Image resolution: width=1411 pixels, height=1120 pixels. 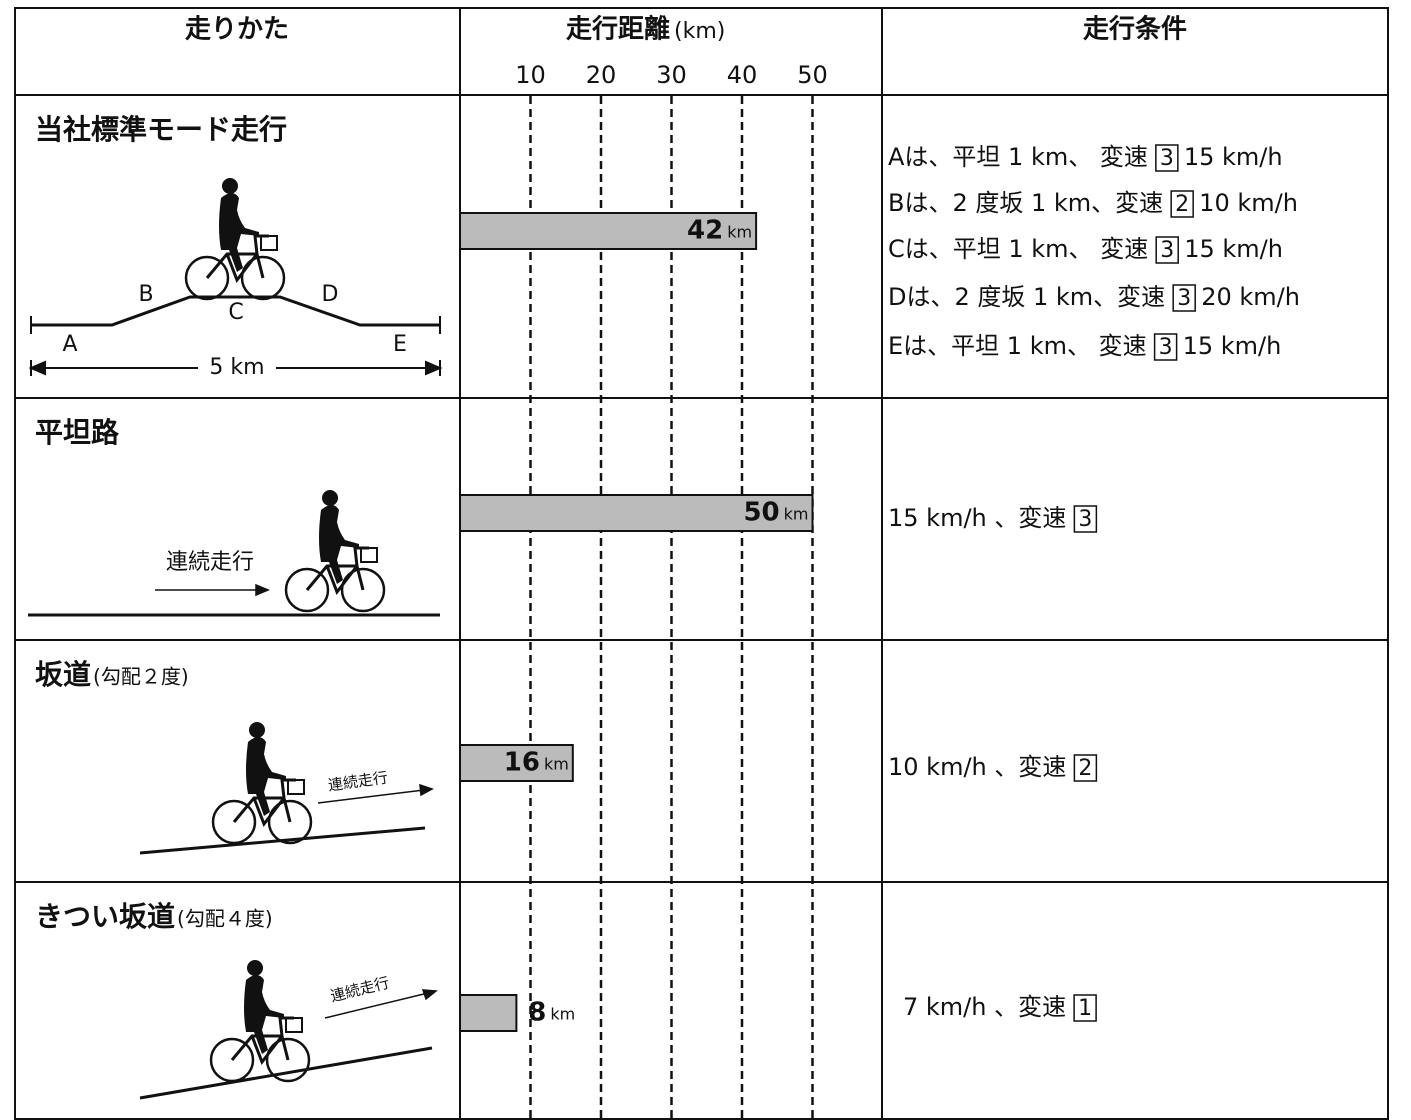 I want to click on bar-value: 50, so click(x=761, y=513).